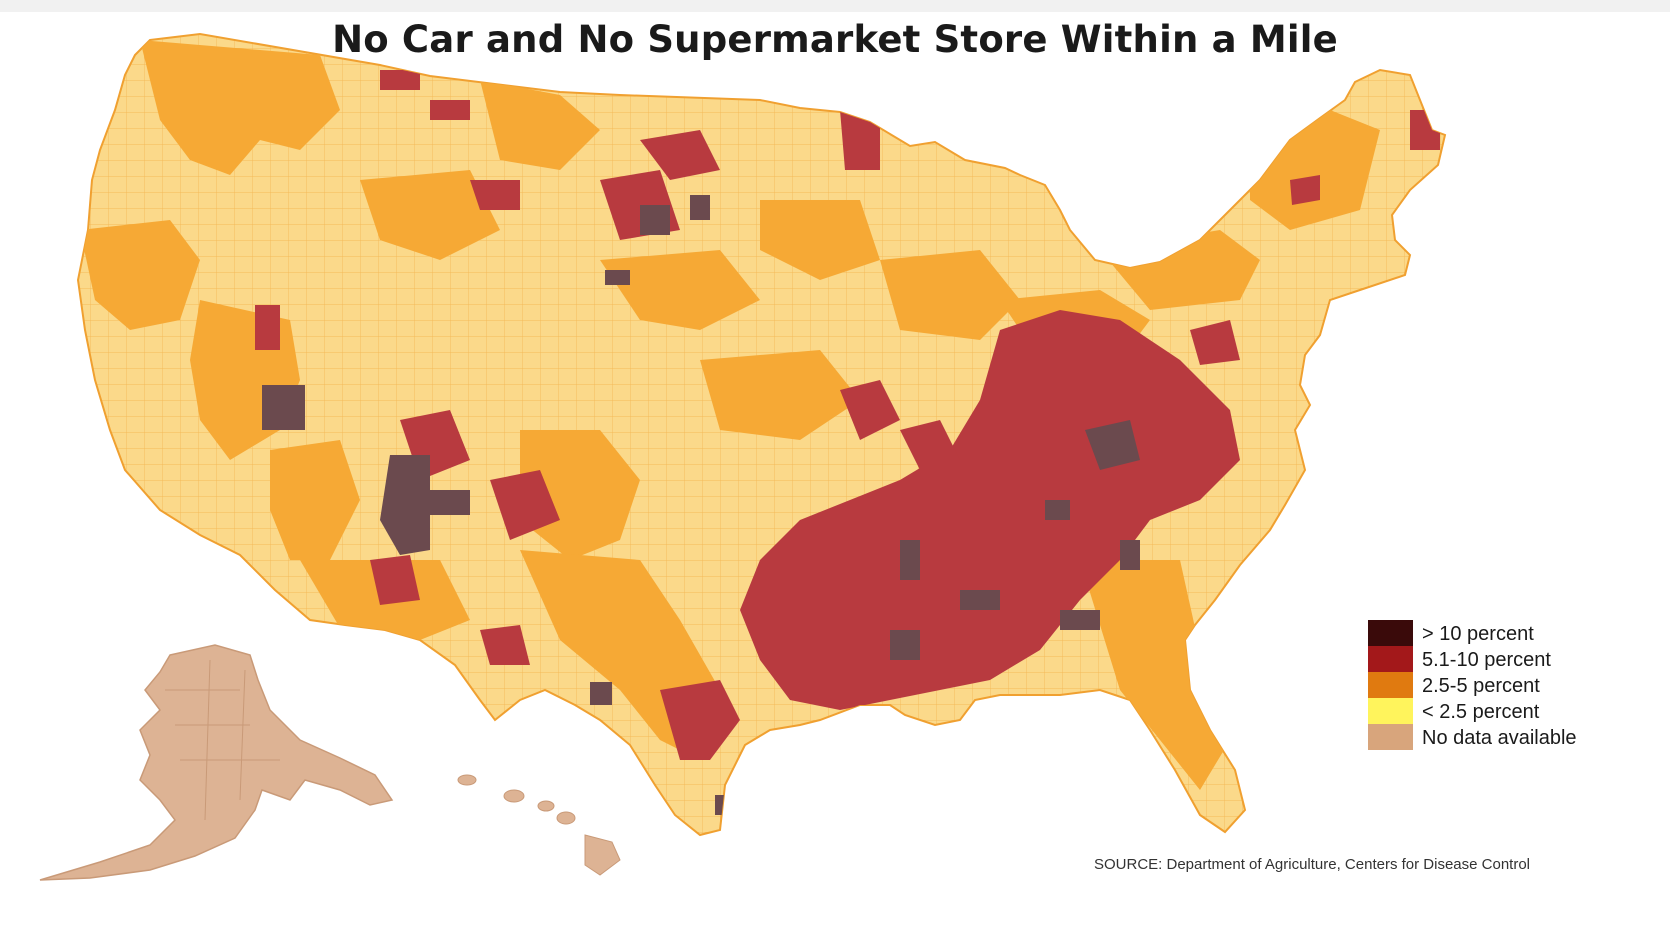 Image resolution: width=1670 pixels, height=930 pixels. Describe the element at coordinates (1478, 634) in the screenshot. I see `legend-label: > 10 percent` at that location.